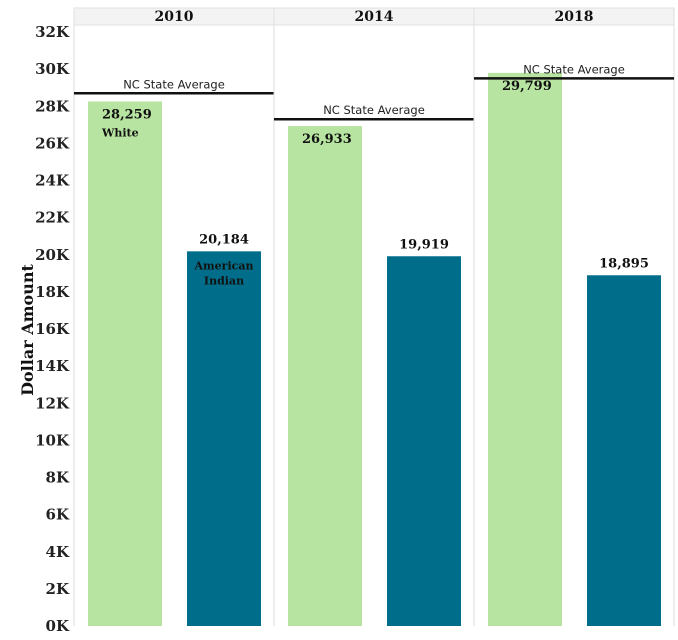 The height and width of the screenshot is (640, 678). I want to click on y-axis-title: Dollar Amount, so click(27, 330).